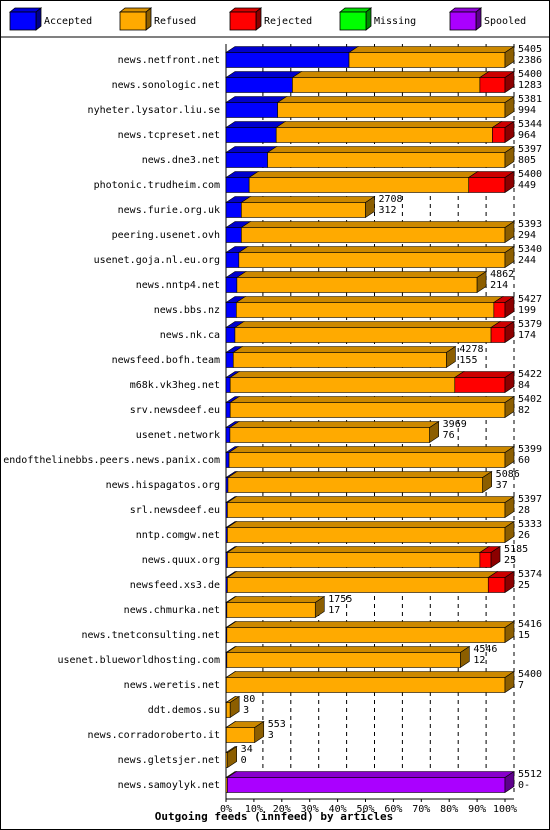  Describe the element at coordinates (530, 674) in the screenshot. I see `total-value: 5400` at that location.